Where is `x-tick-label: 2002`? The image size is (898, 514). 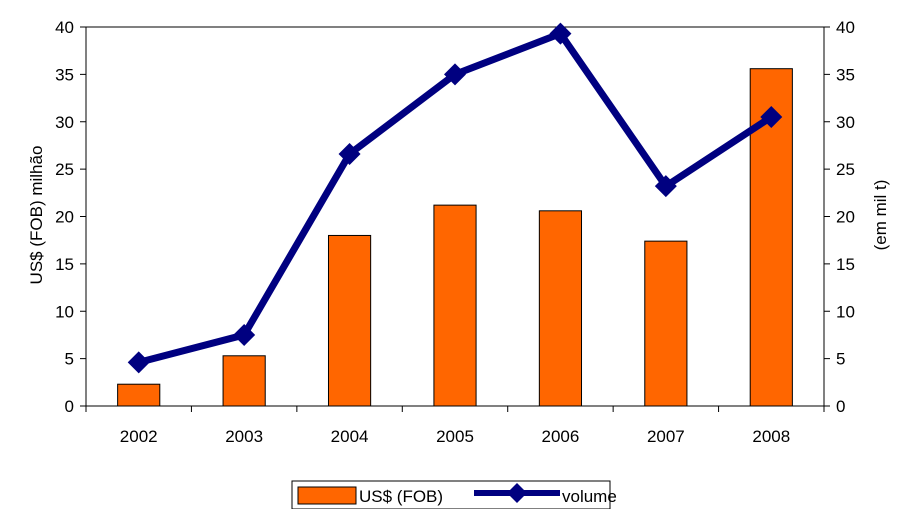 x-tick-label: 2002 is located at coordinates (139, 436).